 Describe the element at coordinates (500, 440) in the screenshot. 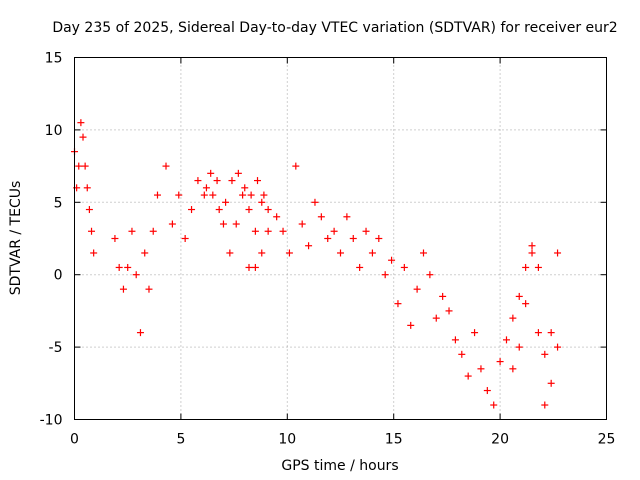

I see `x-tick-label: 20` at that location.